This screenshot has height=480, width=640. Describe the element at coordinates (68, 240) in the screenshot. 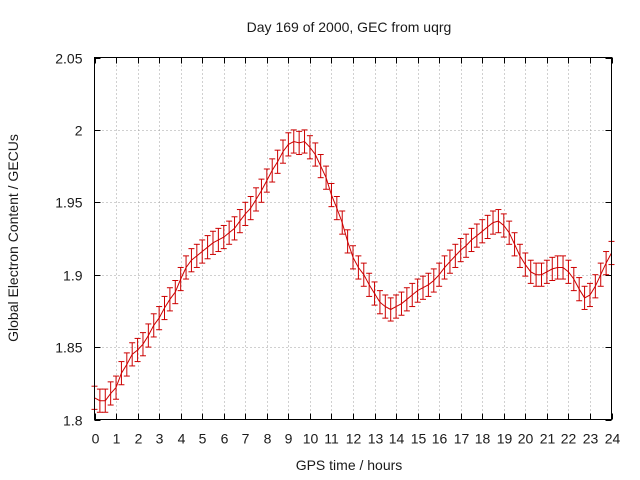

I see `y-tick-labels: 1.8 1.85 1.9 1.95 2 2.05` at that location.